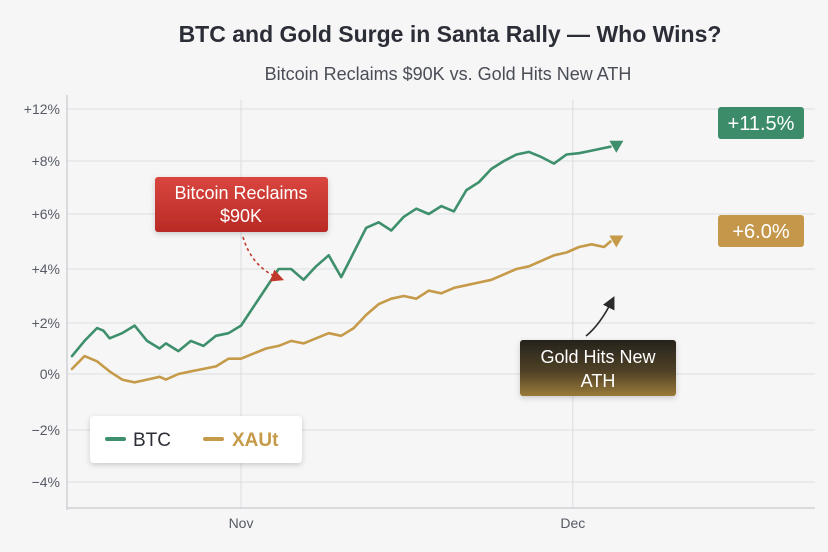  What do you see at coordinates (50, 374) in the screenshot?
I see `y-tick-label: 0%` at bounding box center [50, 374].